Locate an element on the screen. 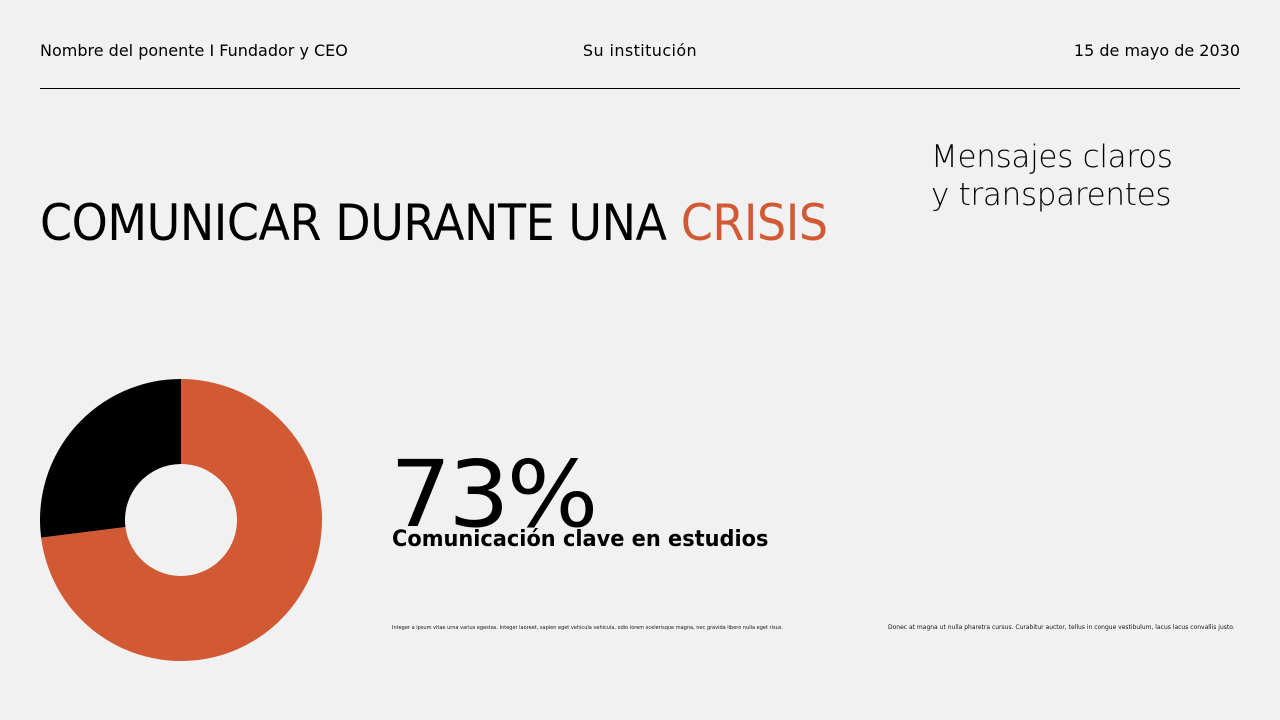 The height and width of the screenshot is (720, 1280). slide-title: COMUNICAR DURANTE UNA CRISIS is located at coordinates (434, 223).